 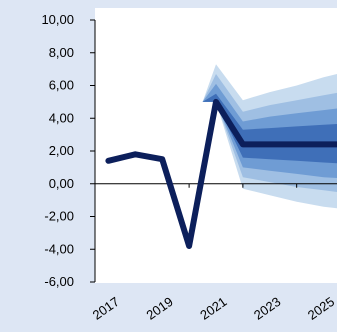 What do you see at coordinates (57, 19) in the screenshot?
I see `y-tick-label: 10,00` at bounding box center [57, 19].